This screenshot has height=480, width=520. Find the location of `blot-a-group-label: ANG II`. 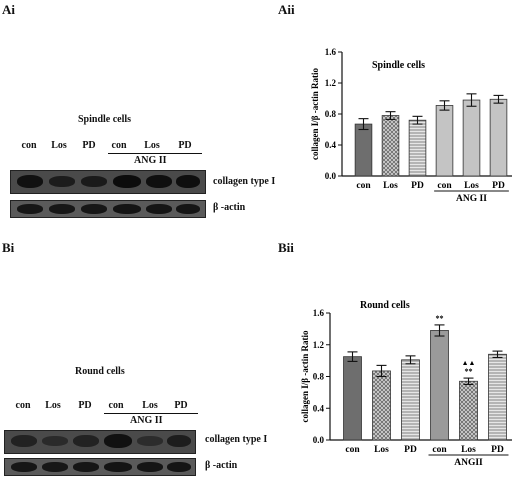

blot-a-group-label: ANG II is located at coordinates (150, 160).